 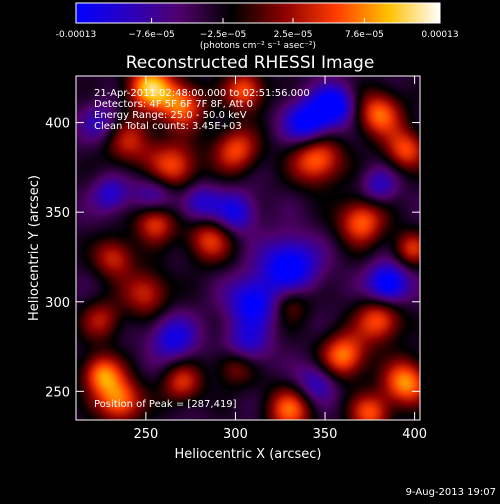 What do you see at coordinates (223, 35) in the screenshot?
I see `colorbar-tick-label: −2.5e−05` at bounding box center [223, 35].